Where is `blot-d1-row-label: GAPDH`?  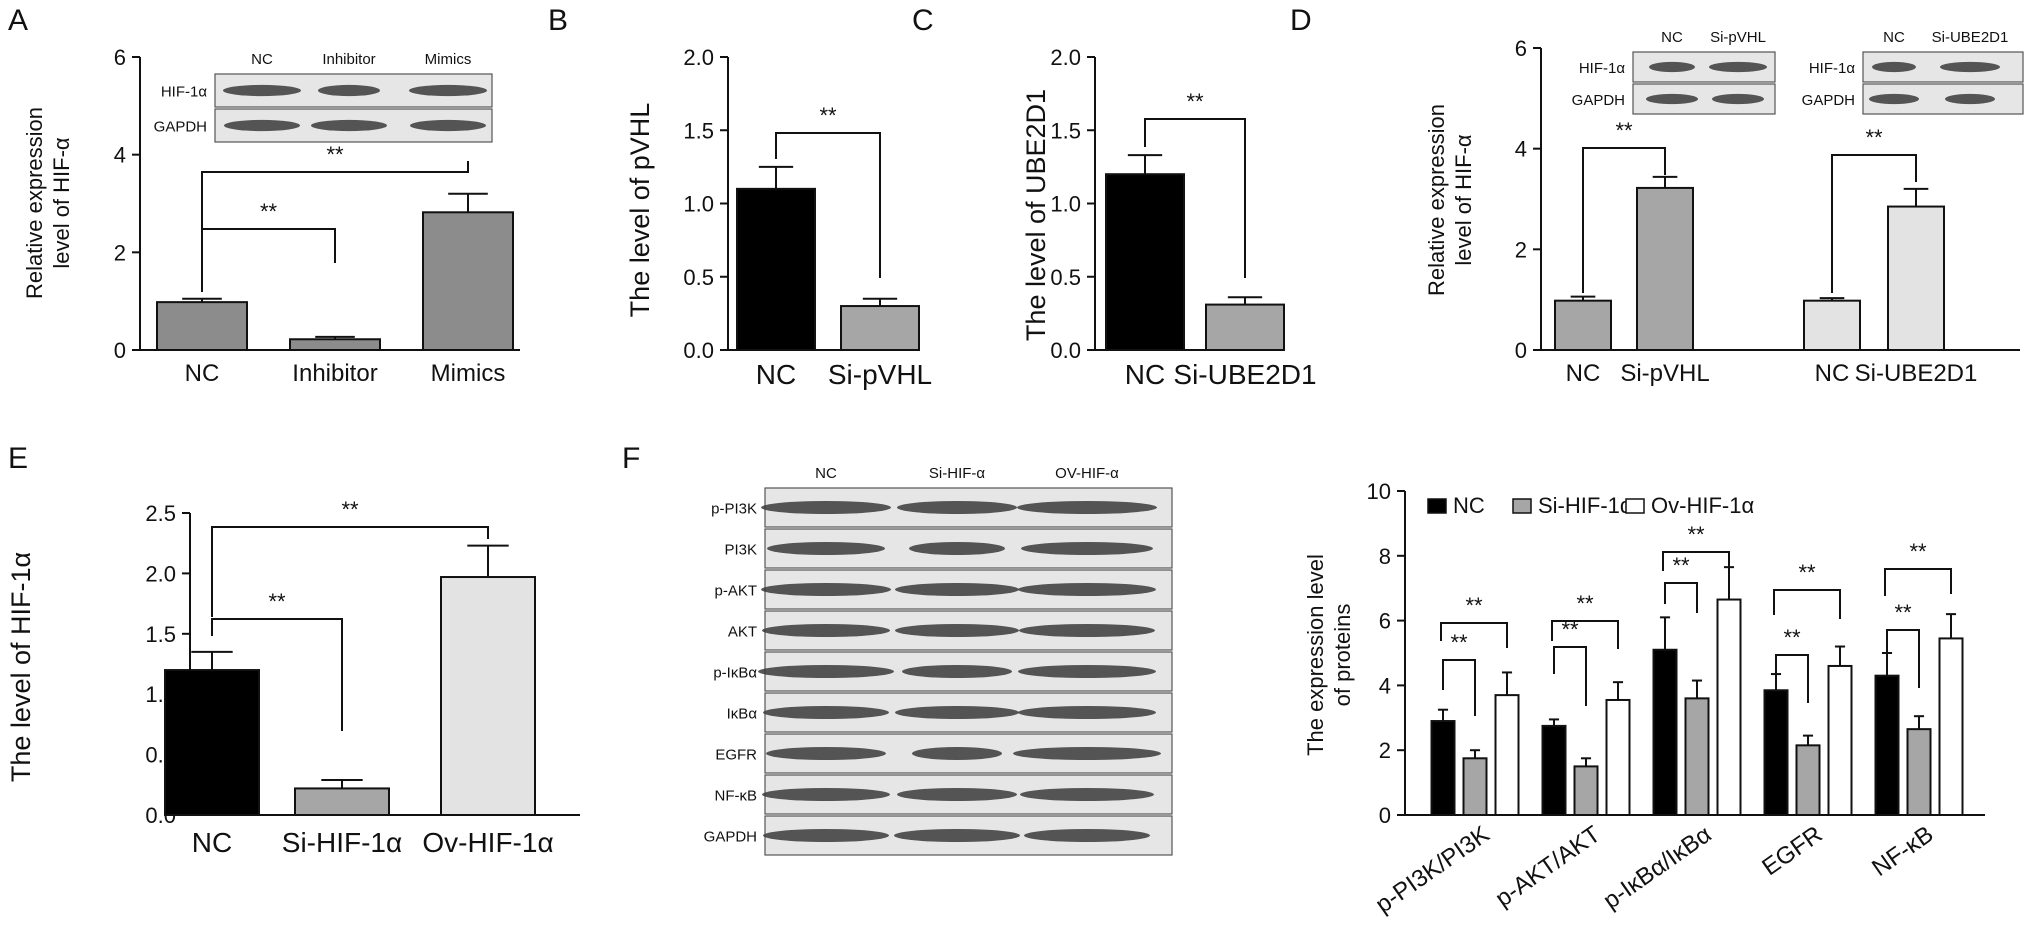
blot-d1-row-label: GAPDH is located at coordinates (1598, 100).